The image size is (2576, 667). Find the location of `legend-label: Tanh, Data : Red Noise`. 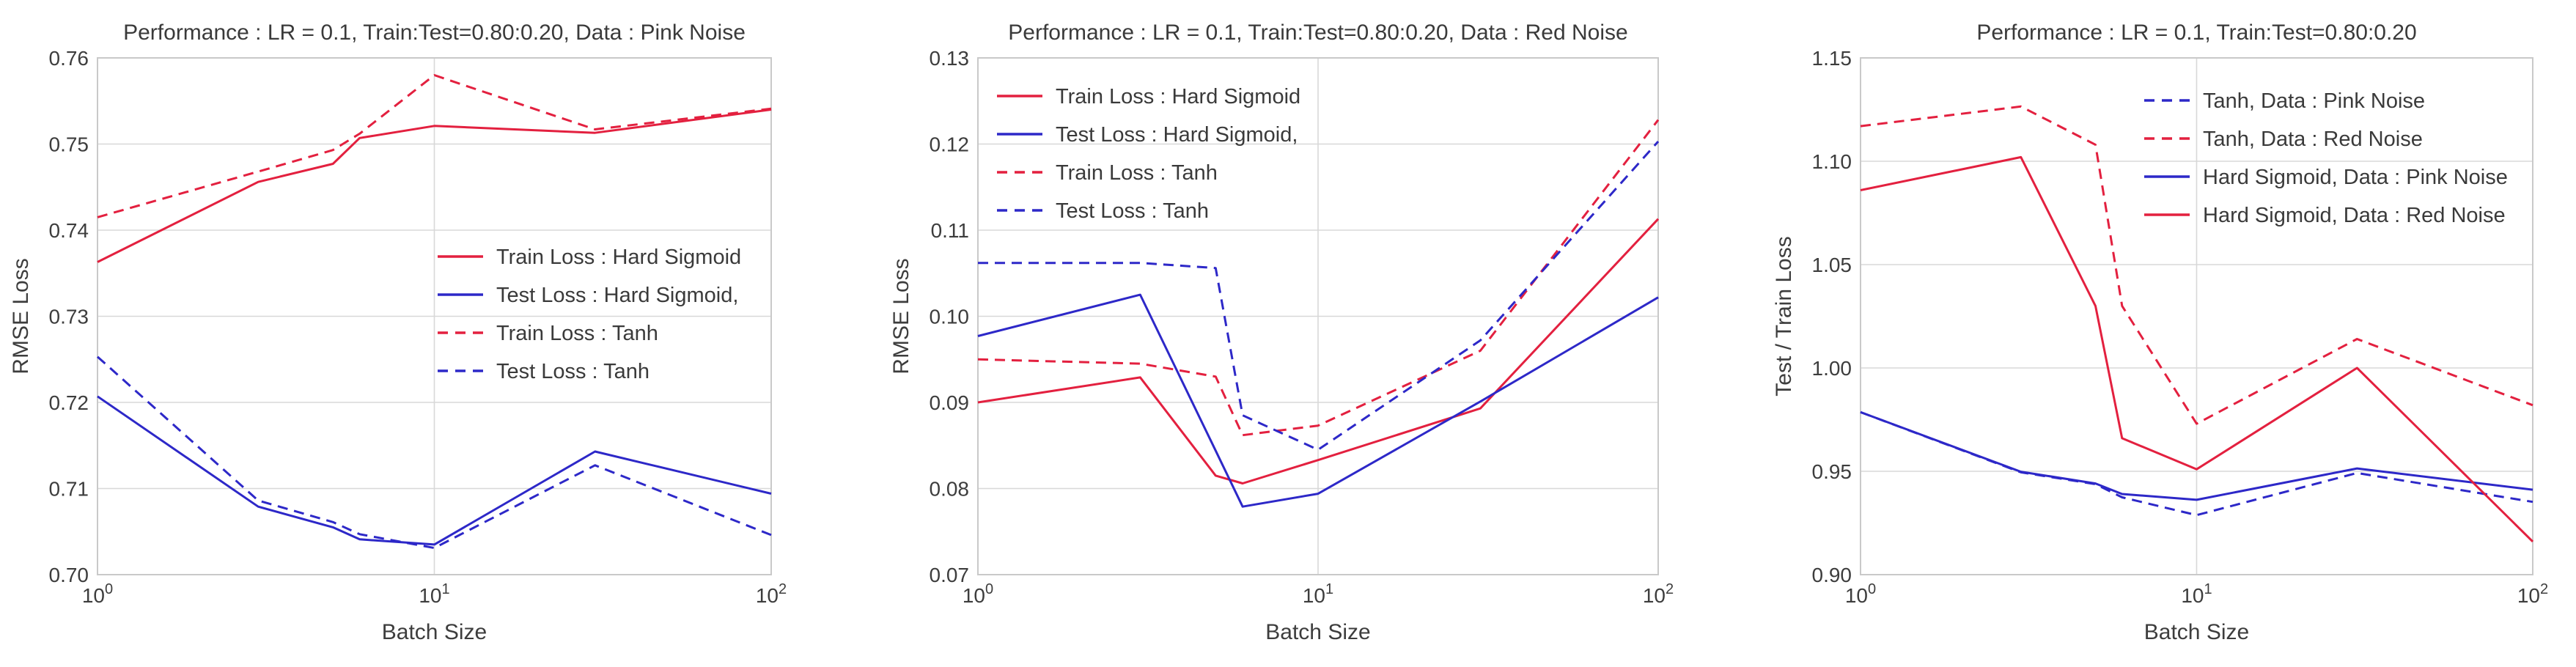

legend-label: Tanh, Data : Red Noise is located at coordinates (2313, 139).